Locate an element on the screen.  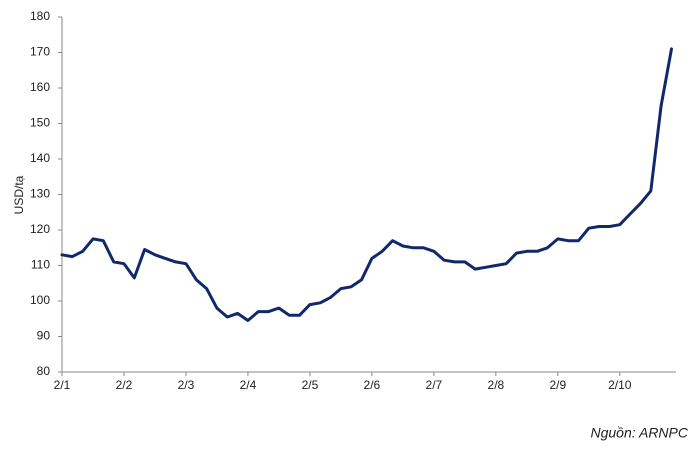
y-tick-label: 120 is located at coordinates (40, 229).